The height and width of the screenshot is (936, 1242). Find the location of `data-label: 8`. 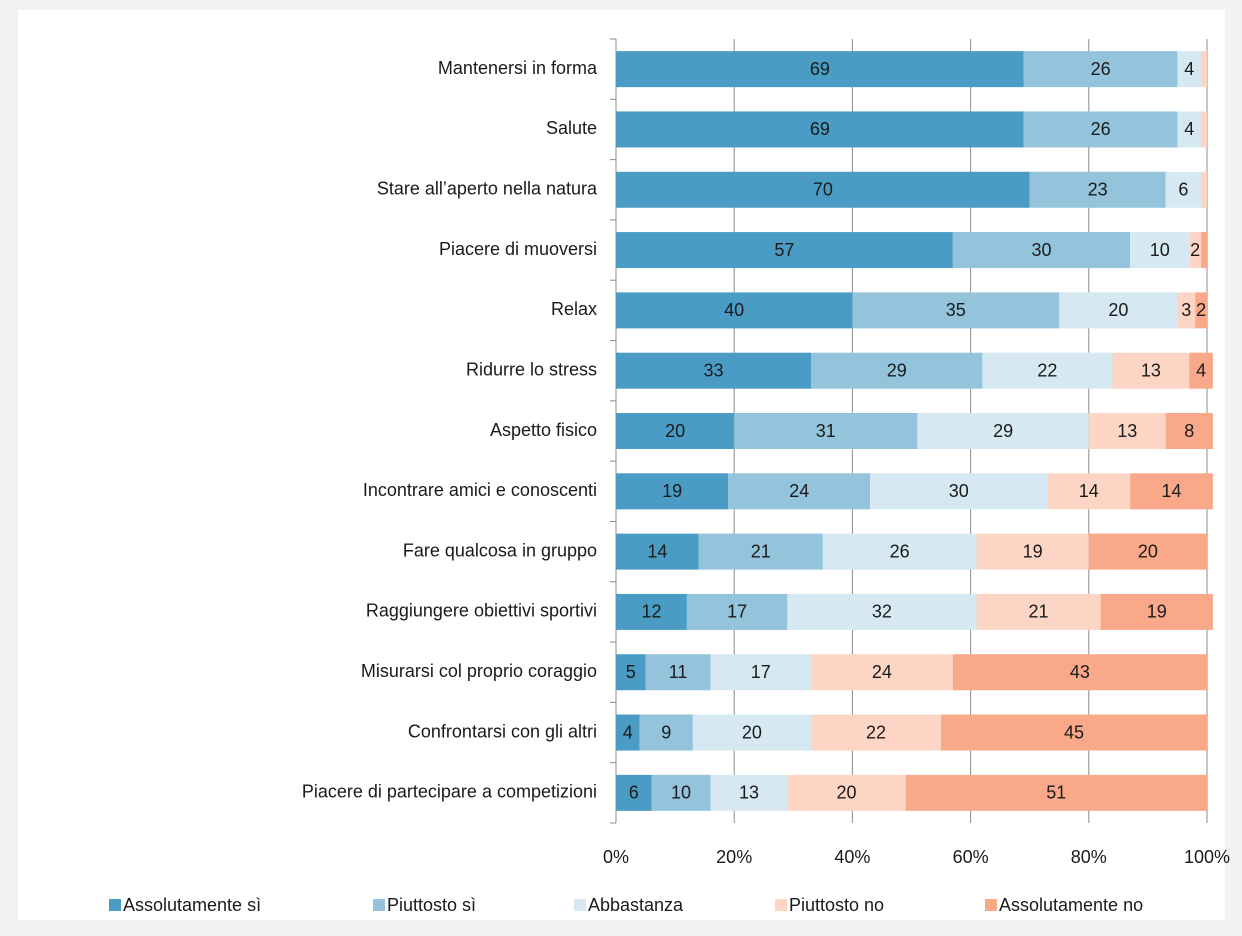

data-label: 8 is located at coordinates (1189, 431).